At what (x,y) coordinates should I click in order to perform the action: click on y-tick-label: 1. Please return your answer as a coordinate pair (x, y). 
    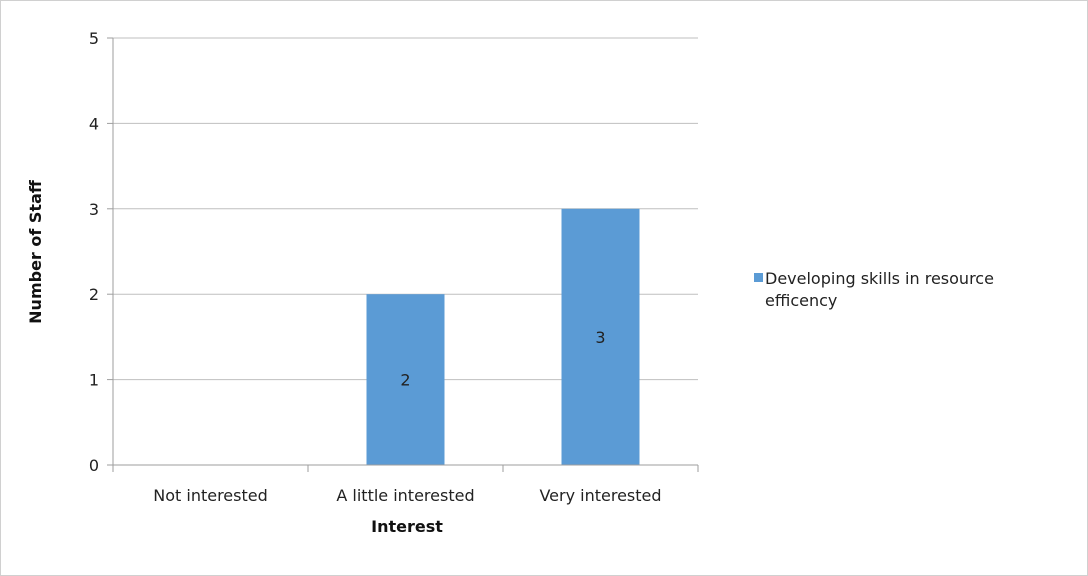
    Looking at the image, I should click on (94, 380).